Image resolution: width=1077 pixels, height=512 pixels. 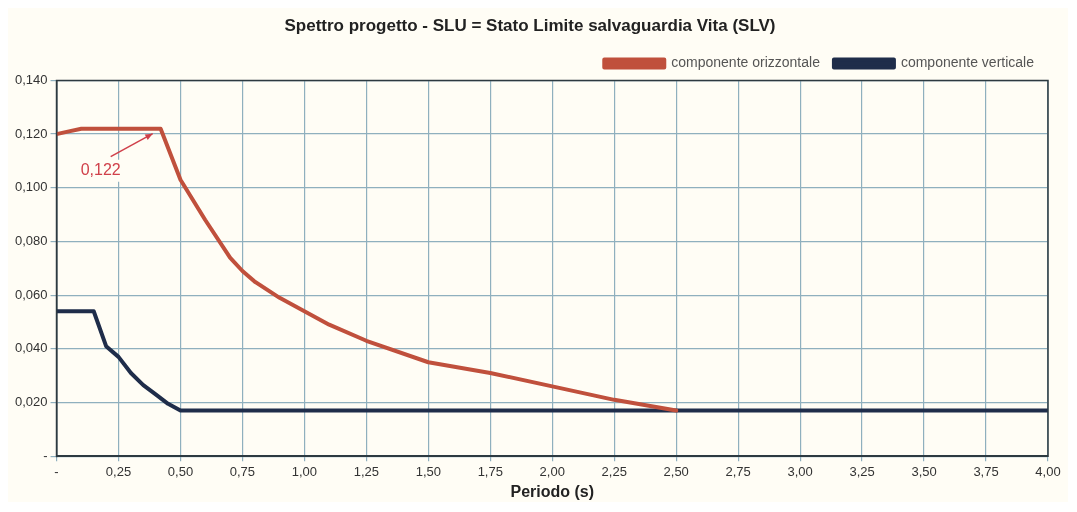 I want to click on x-tick-label: 1,00, so click(x=304, y=471).